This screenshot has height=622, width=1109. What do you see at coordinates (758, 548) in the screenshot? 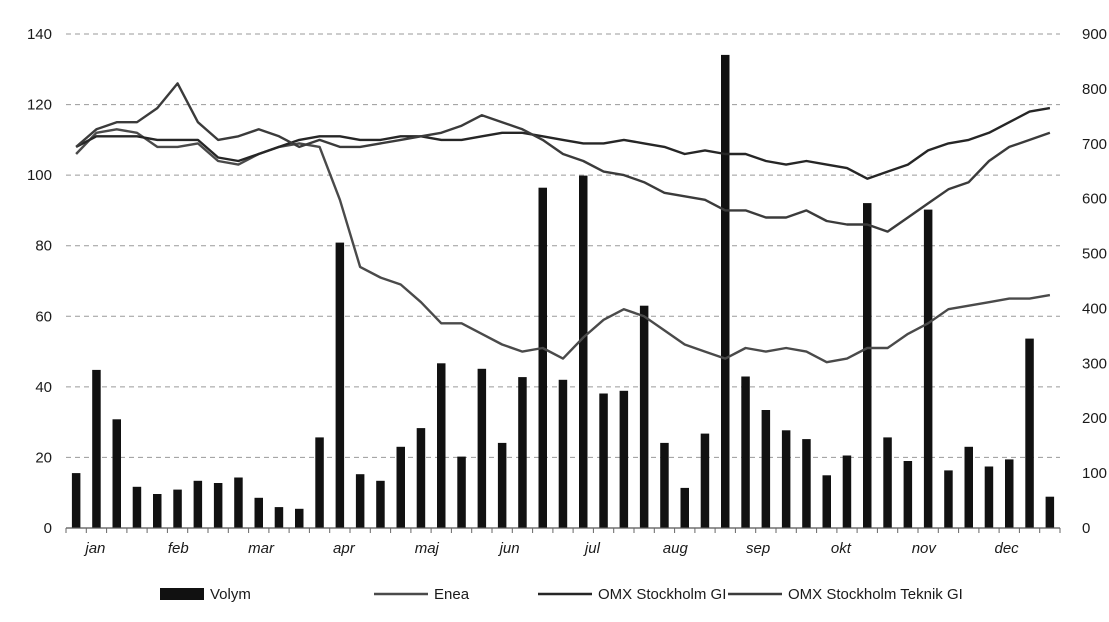
I see `month-label-sep: sep` at bounding box center [758, 548].